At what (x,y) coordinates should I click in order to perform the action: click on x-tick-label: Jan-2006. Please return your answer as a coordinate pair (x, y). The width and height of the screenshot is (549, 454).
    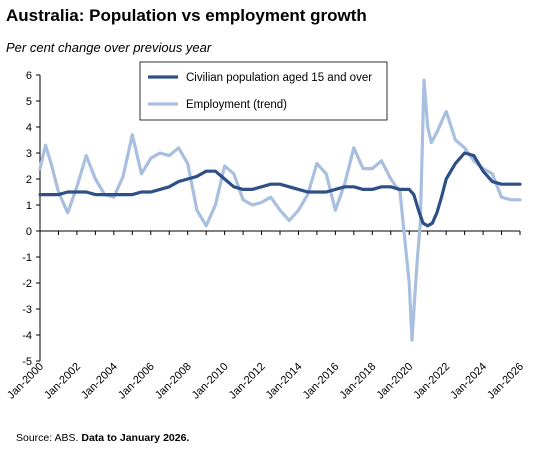
    Looking at the image, I should click on (136, 381).